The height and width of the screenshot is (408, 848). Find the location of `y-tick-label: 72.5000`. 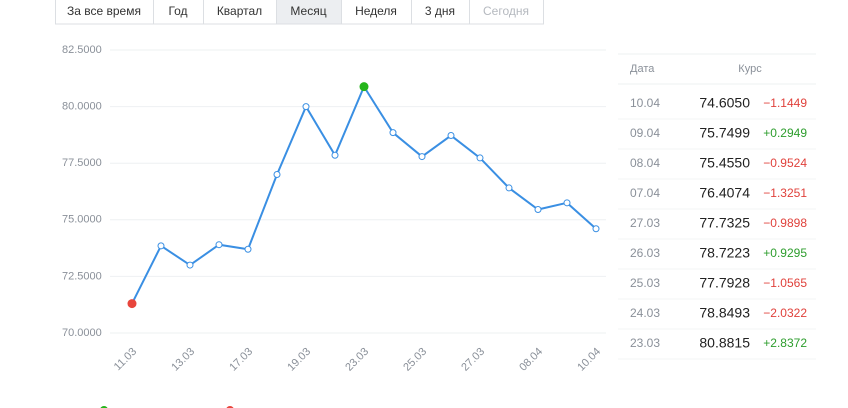

y-tick-label: 72.5000 is located at coordinates (82, 276).